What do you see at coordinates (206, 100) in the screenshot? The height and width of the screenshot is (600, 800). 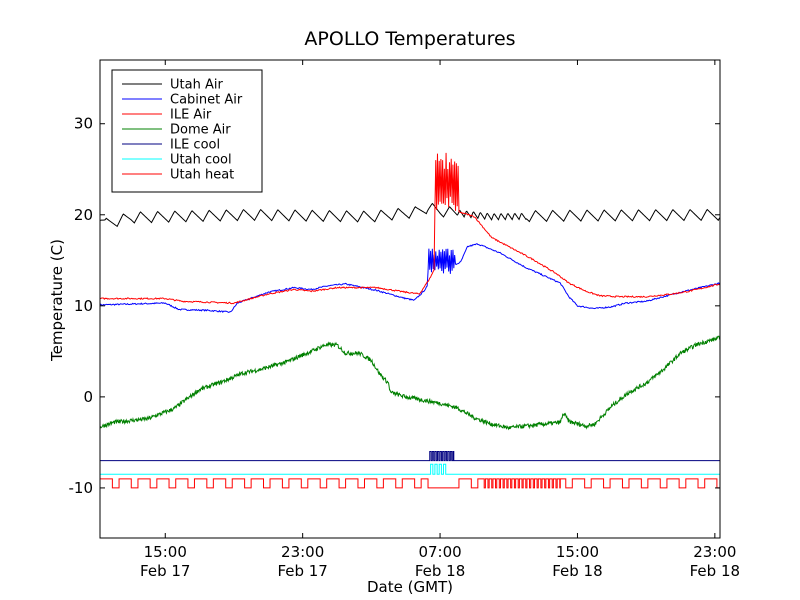 I see `legend-label: Cabinet Air` at bounding box center [206, 100].